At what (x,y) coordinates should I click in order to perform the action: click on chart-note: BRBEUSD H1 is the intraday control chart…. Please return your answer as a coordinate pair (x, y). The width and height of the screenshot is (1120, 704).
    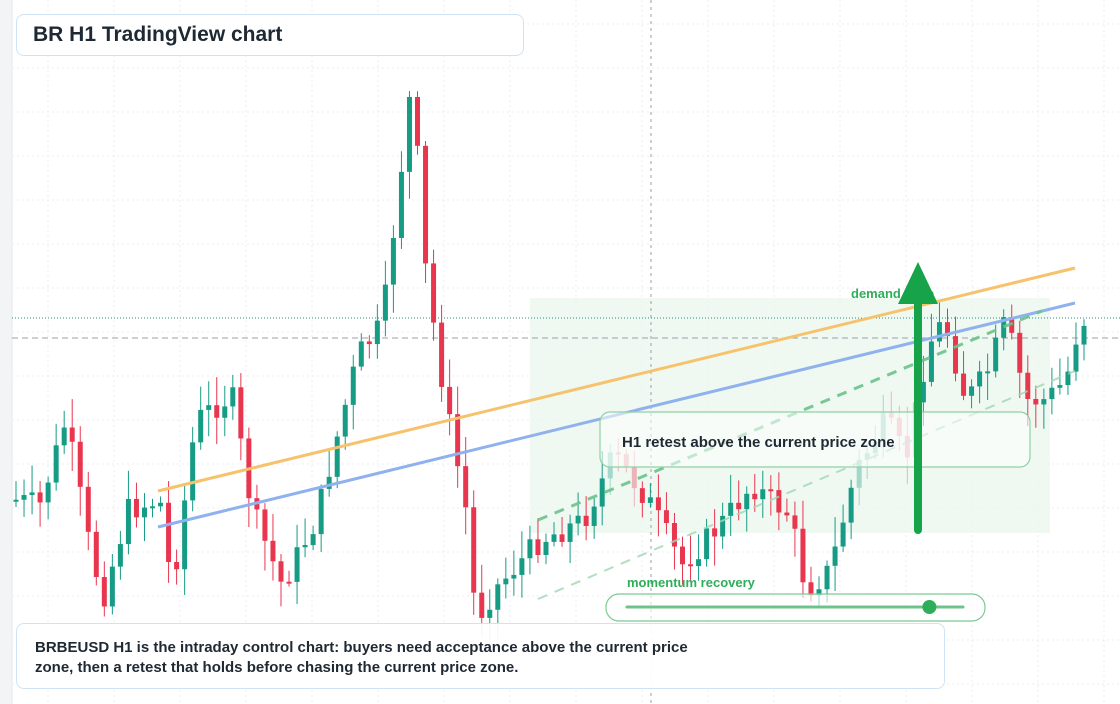
    Looking at the image, I should click on (361, 657).